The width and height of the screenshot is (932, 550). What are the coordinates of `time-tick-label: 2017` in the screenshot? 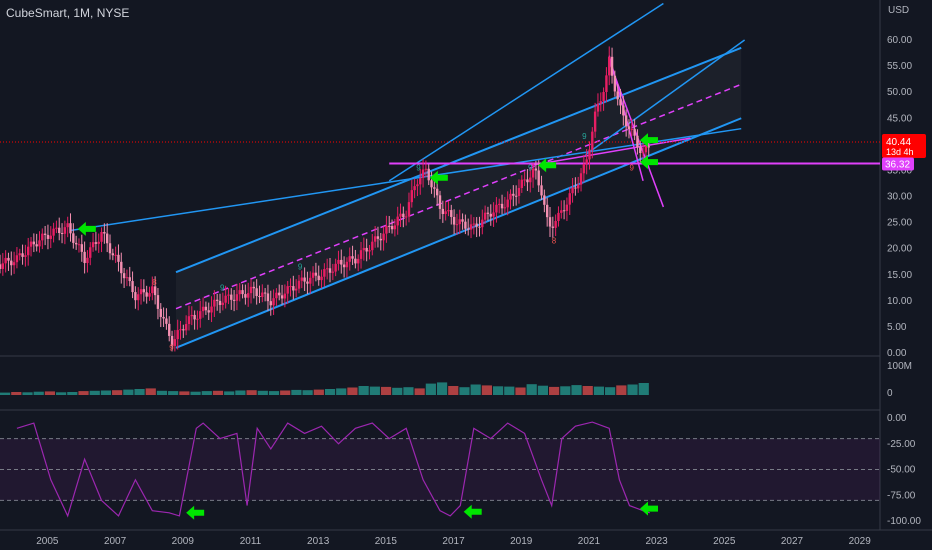 It's located at (453, 541).